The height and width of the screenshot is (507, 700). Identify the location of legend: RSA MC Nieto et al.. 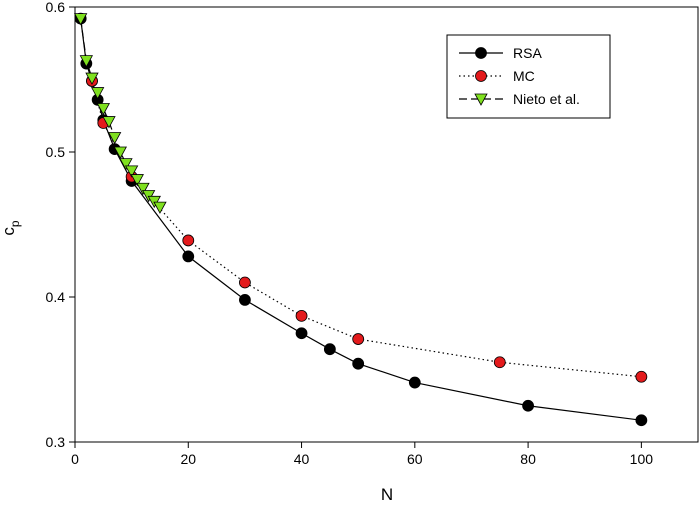
(528, 76).